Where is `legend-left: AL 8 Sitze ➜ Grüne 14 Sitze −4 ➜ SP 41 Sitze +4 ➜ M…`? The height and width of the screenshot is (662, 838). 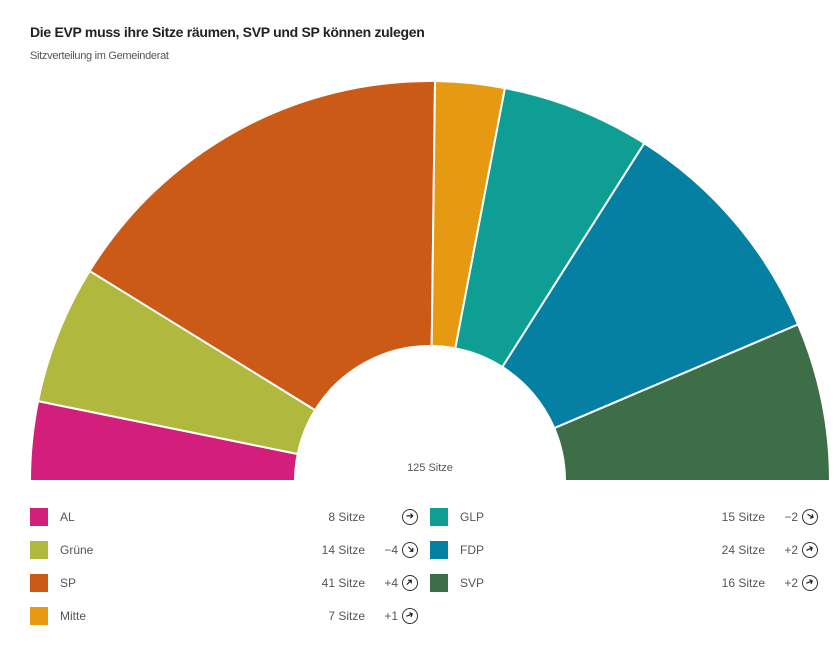 legend-left: AL 8 Sitze ➜ Grüne 14 Sitze −4 ➜ SP 41 Sitze +4 ➜ M… is located at coordinates (226, 566).